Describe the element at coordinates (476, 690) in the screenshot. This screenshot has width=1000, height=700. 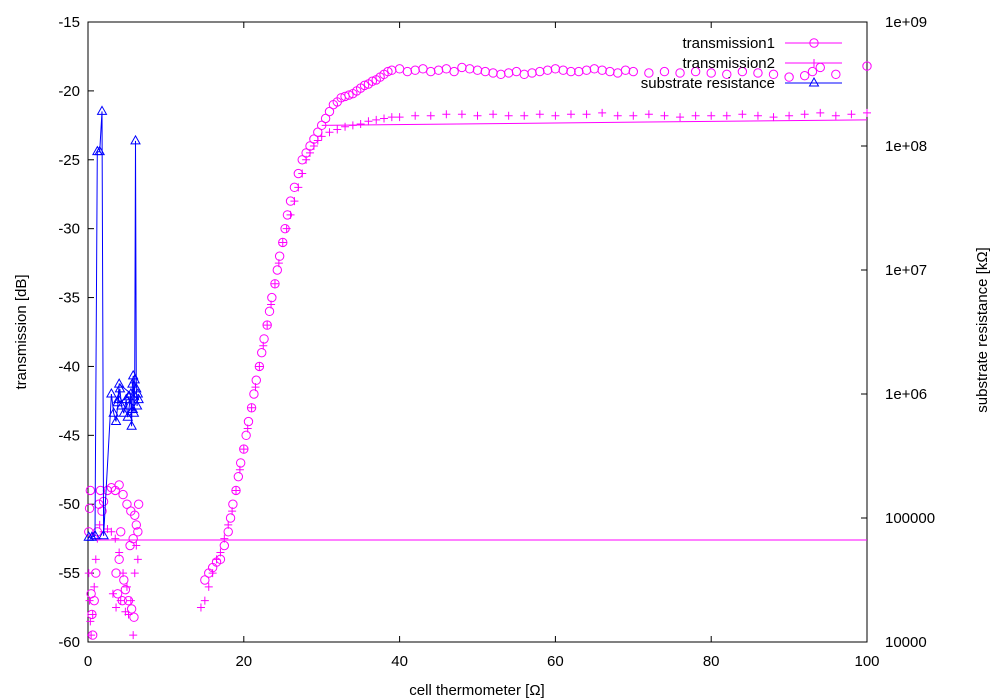
I see `x-axis-label: cell thermometer [Ω]` at that location.